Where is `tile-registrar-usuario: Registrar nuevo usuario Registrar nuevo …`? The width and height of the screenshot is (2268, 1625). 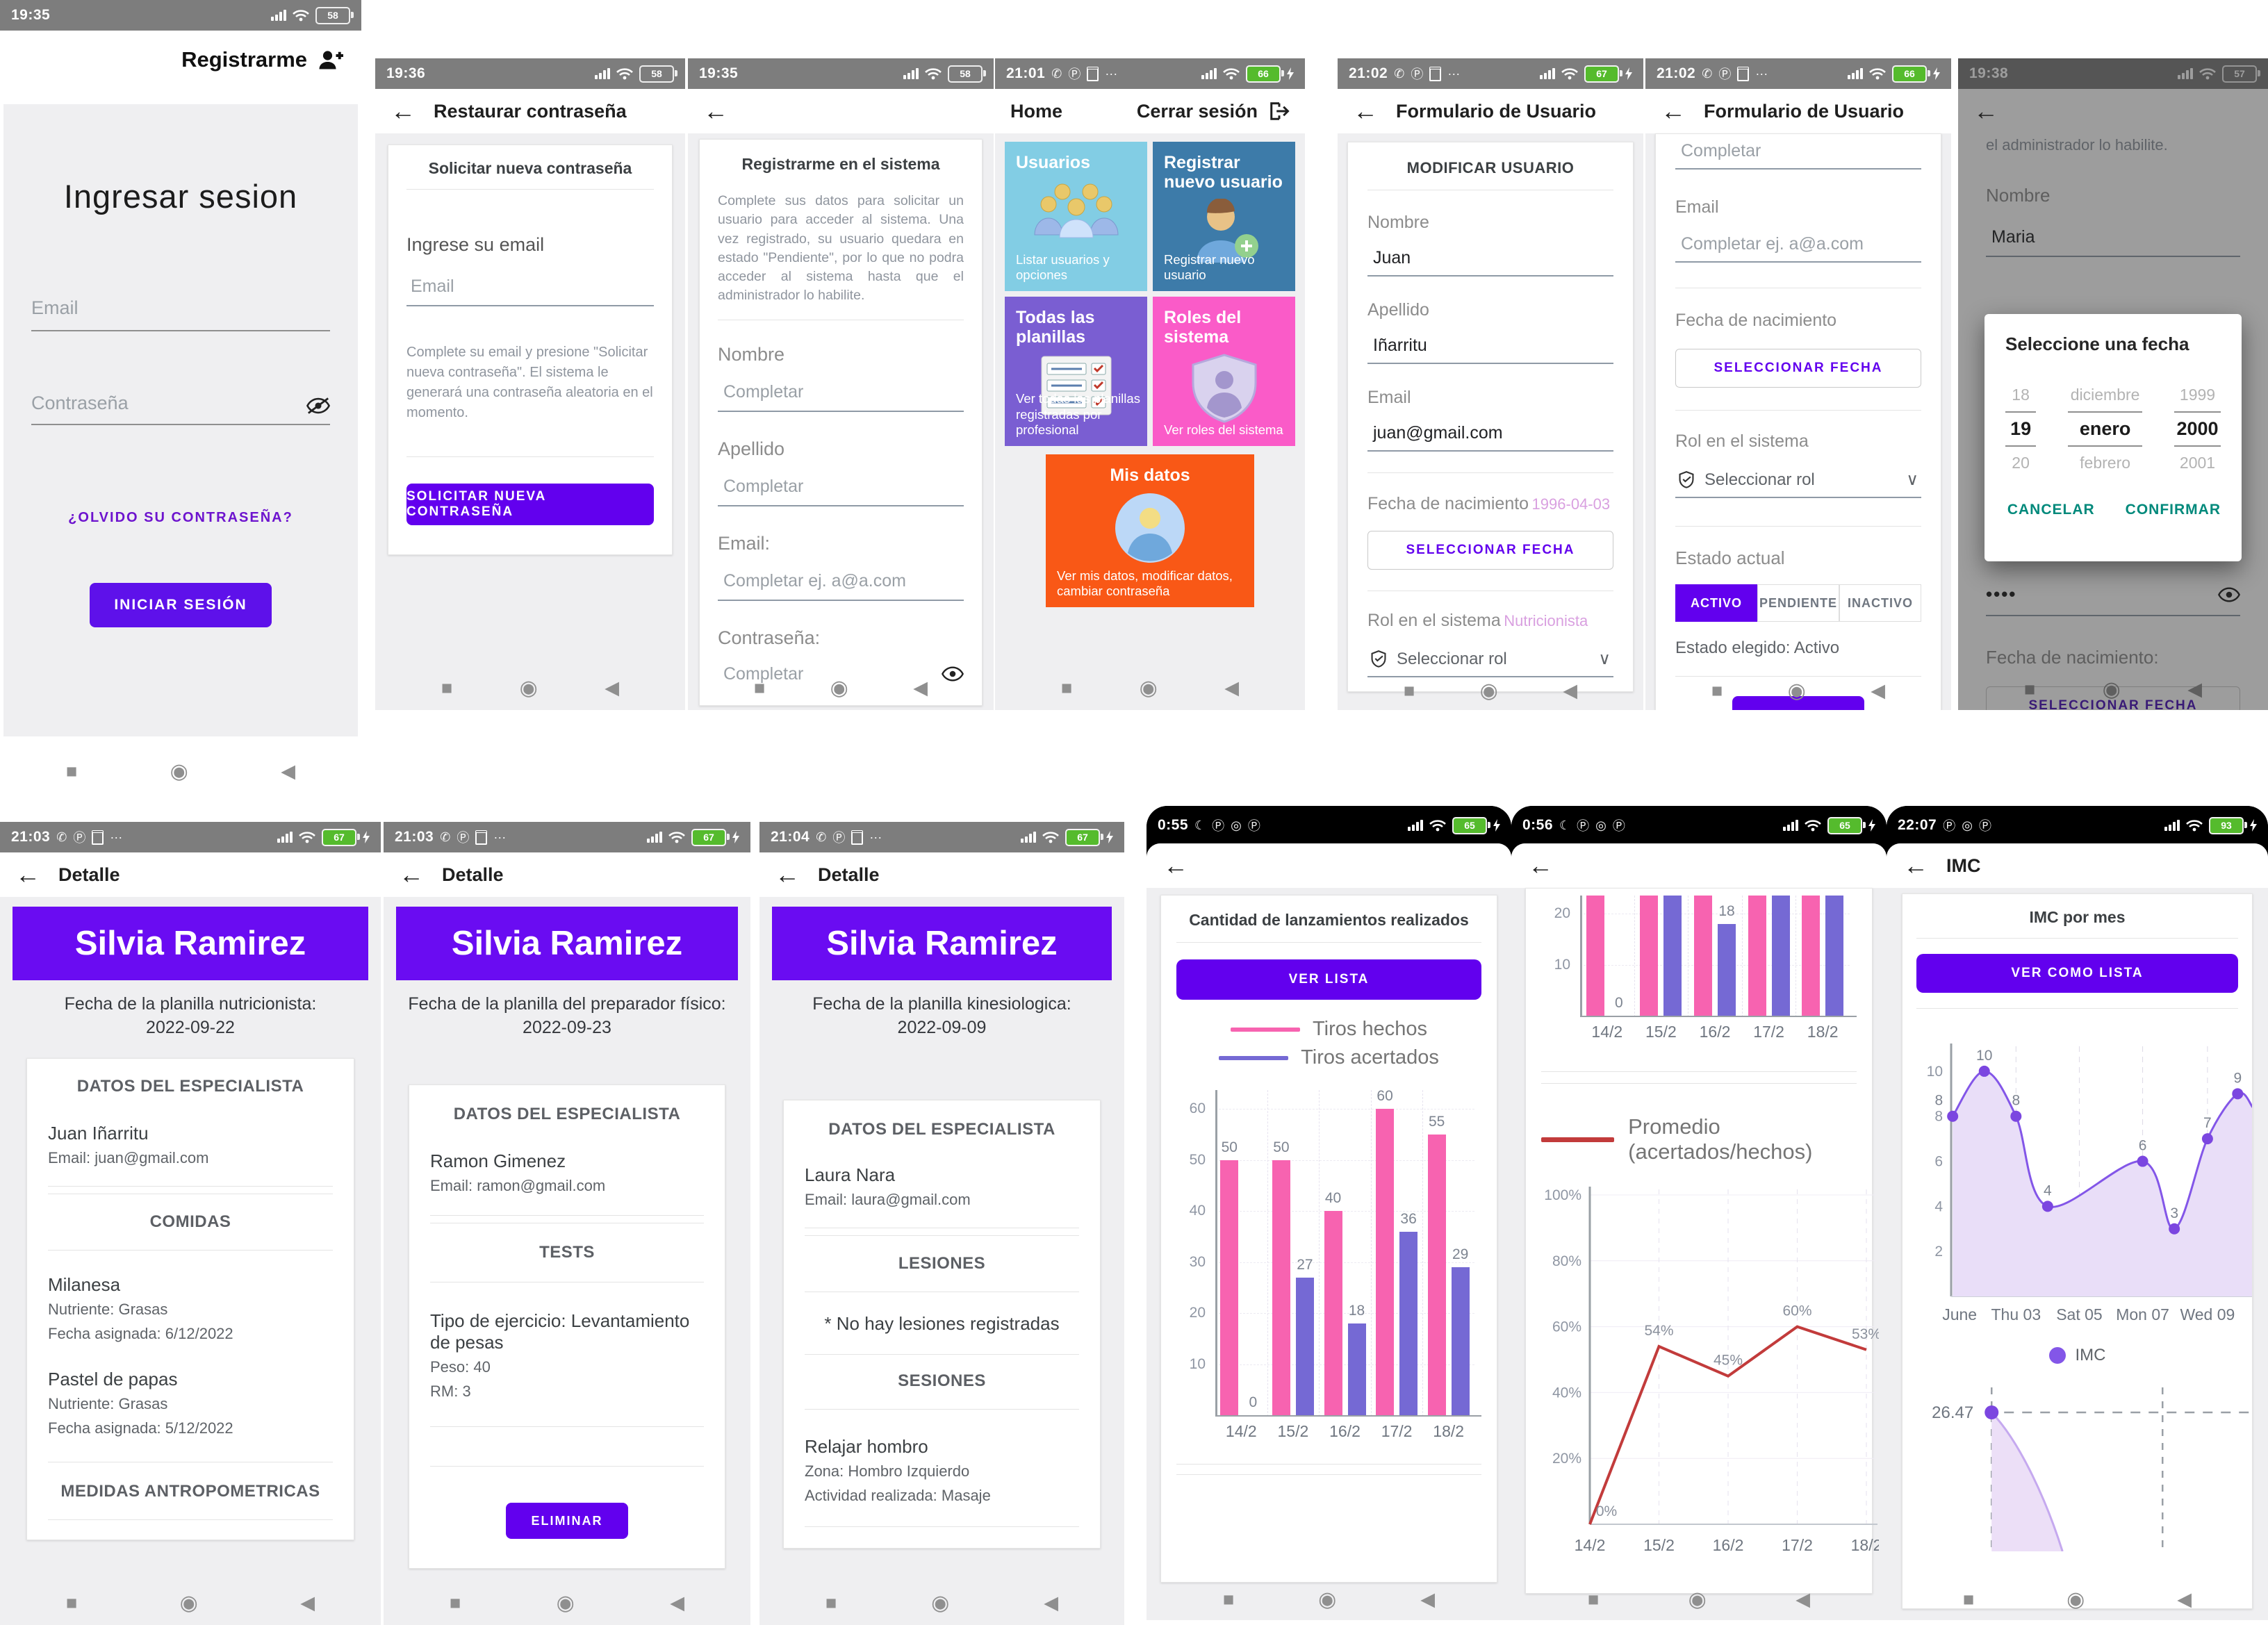 tile-registrar-usuario: Registrar nuevo usuario Registrar nuevo … is located at coordinates (1224, 216).